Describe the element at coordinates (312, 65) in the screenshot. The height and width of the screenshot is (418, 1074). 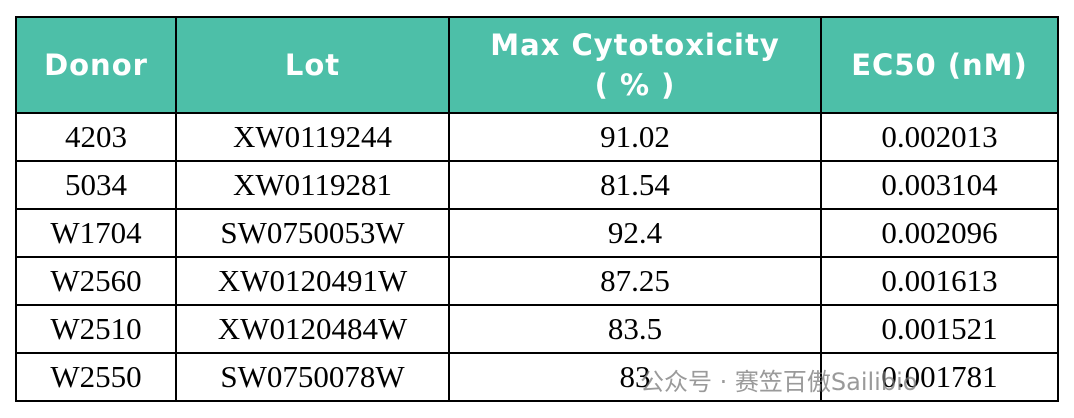
I see `header-cell: Lot` at that location.